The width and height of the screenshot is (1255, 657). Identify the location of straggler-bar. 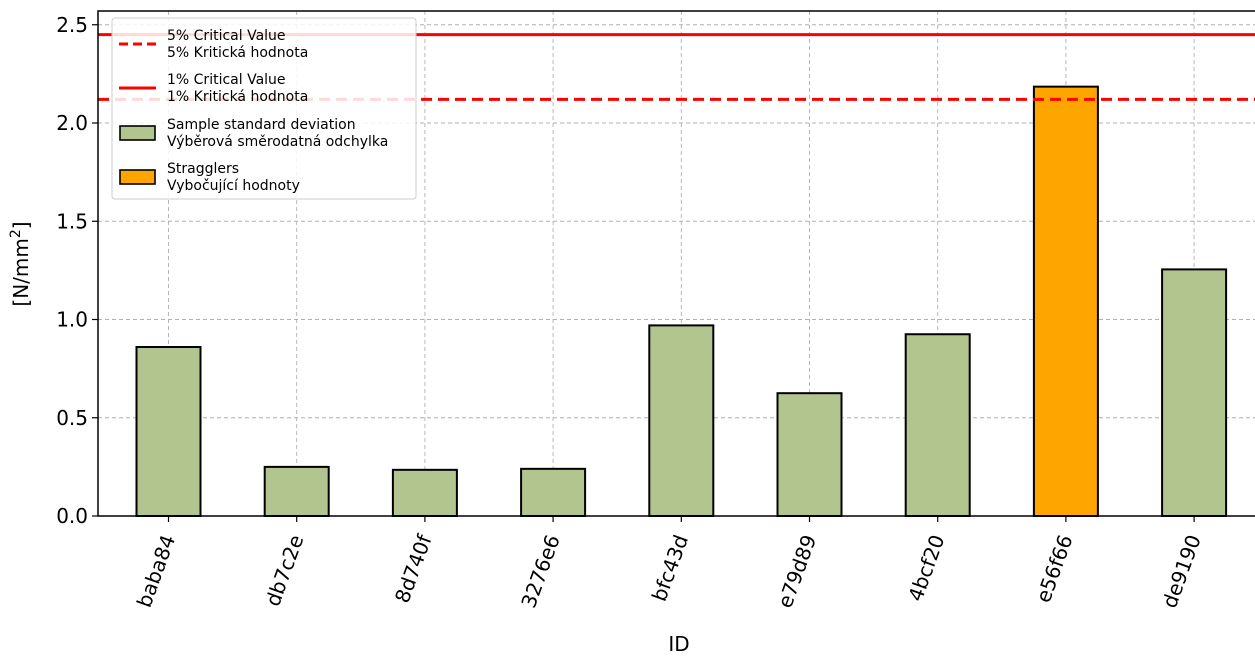
(1065, 301).